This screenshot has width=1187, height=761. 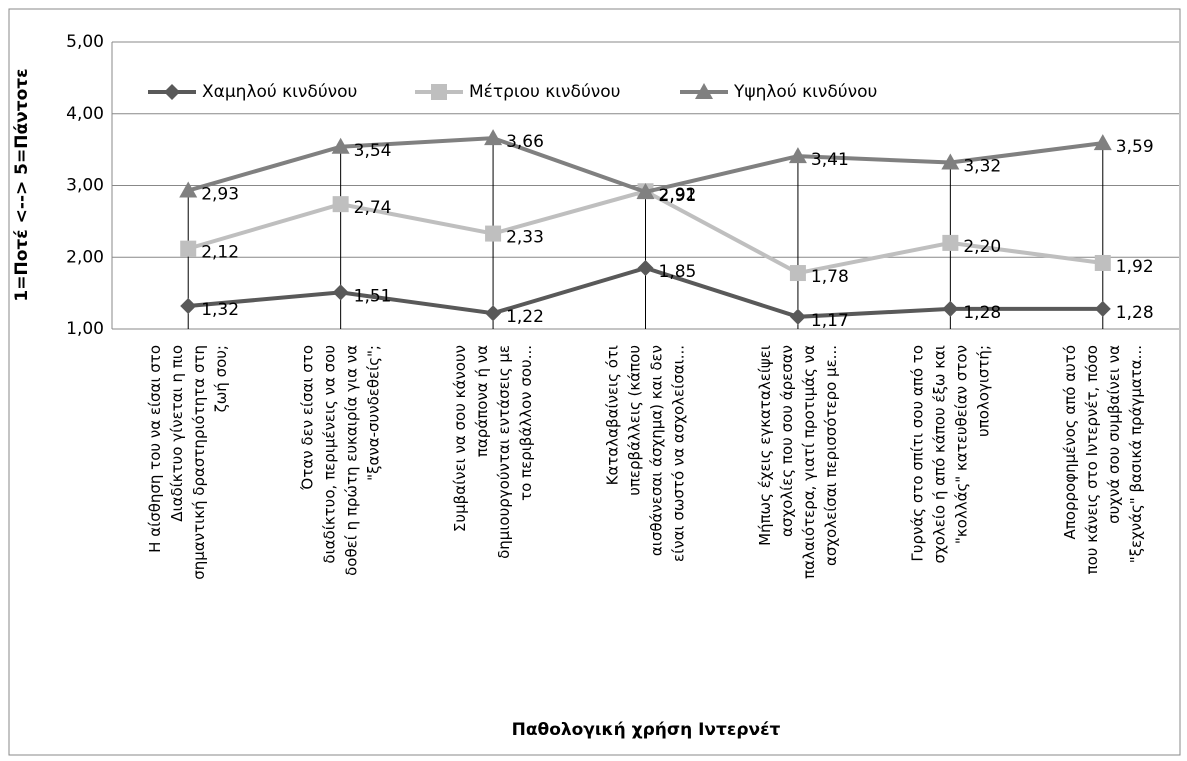 What do you see at coordinates (982, 247) in the screenshot?
I see `data-label: 2,20` at bounding box center [982, 247].